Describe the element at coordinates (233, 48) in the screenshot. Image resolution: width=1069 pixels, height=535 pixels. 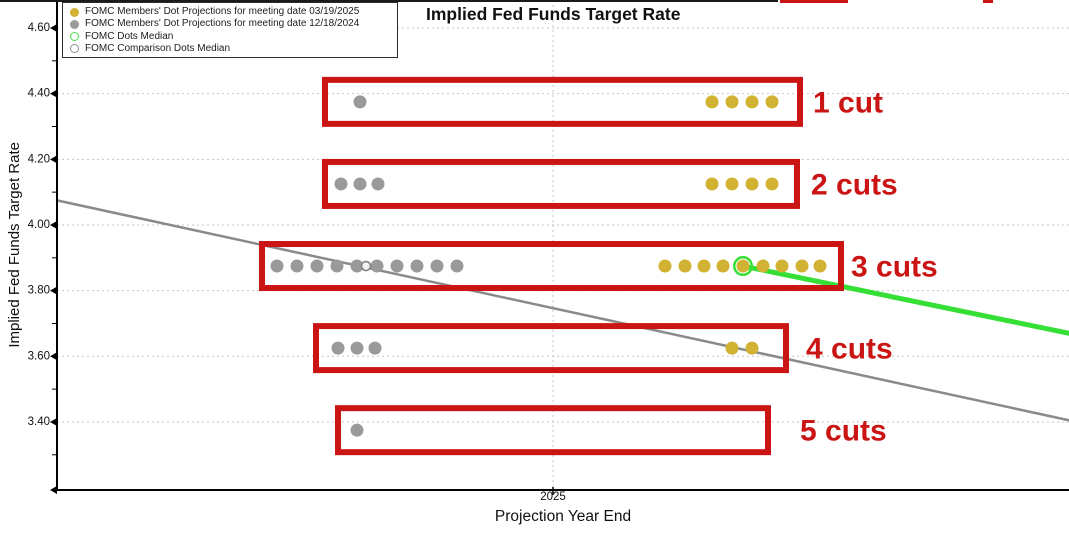
I see `legend-item: FOMC Comparison Dots Median` at that location.